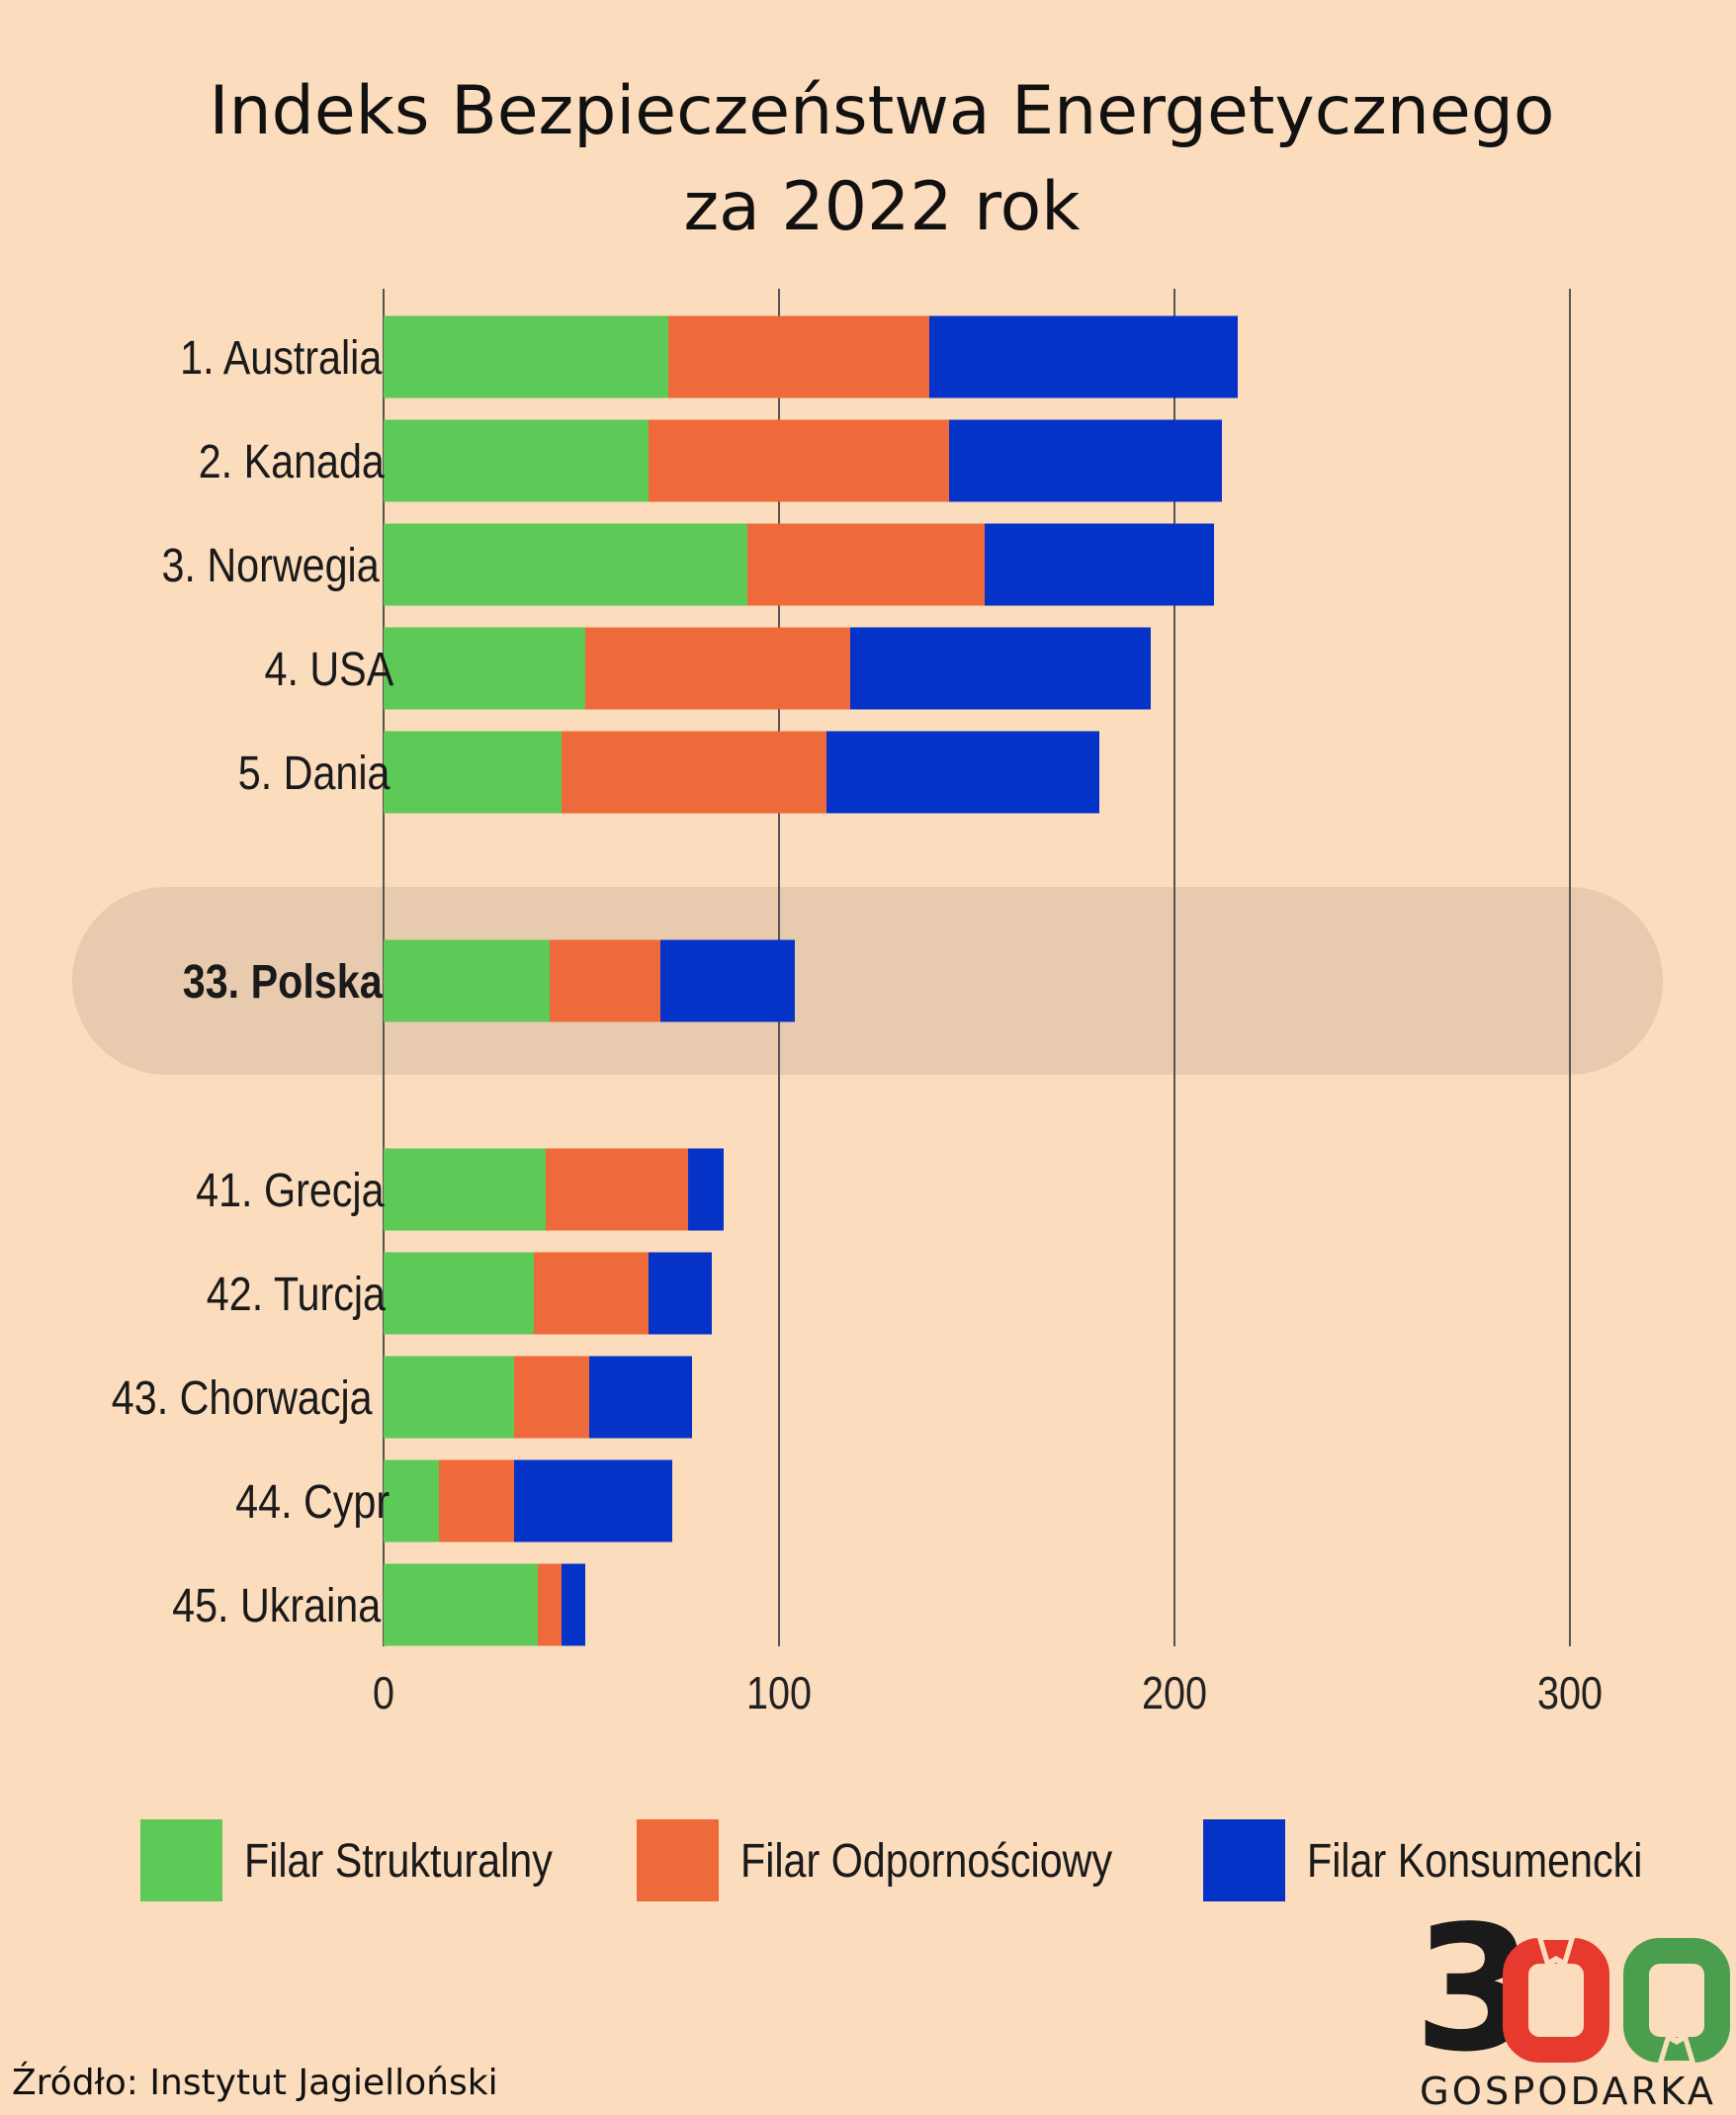  I want to click on logo-300-gospodarka: 3 GOSPODARKA, so click(1572, 2001).